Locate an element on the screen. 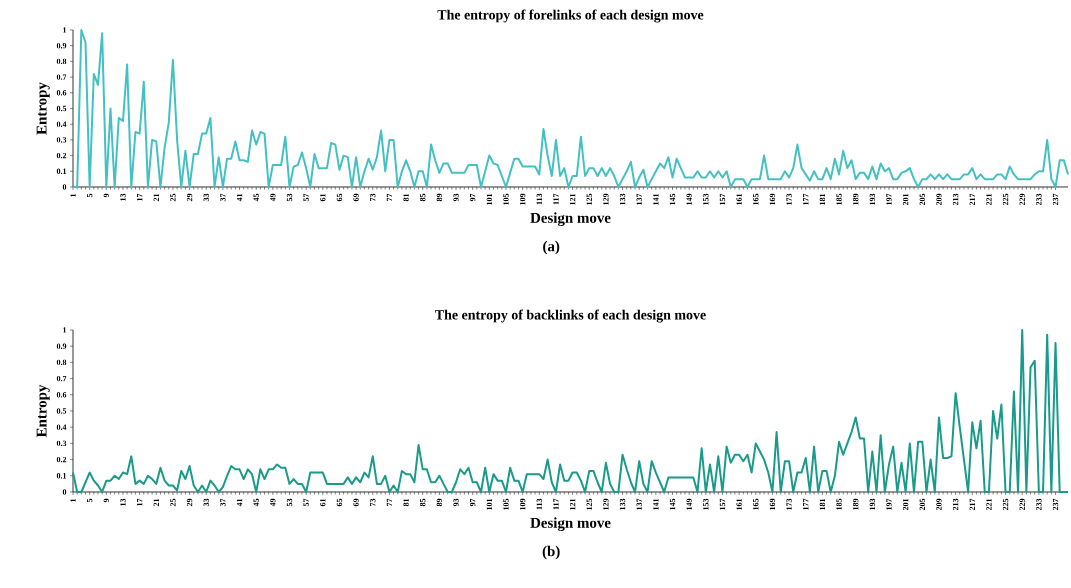 The width and height of the screenshot is (1071, 588). chart-title: The entropy of forelinks of each design move is located at coordinates (570, 16).